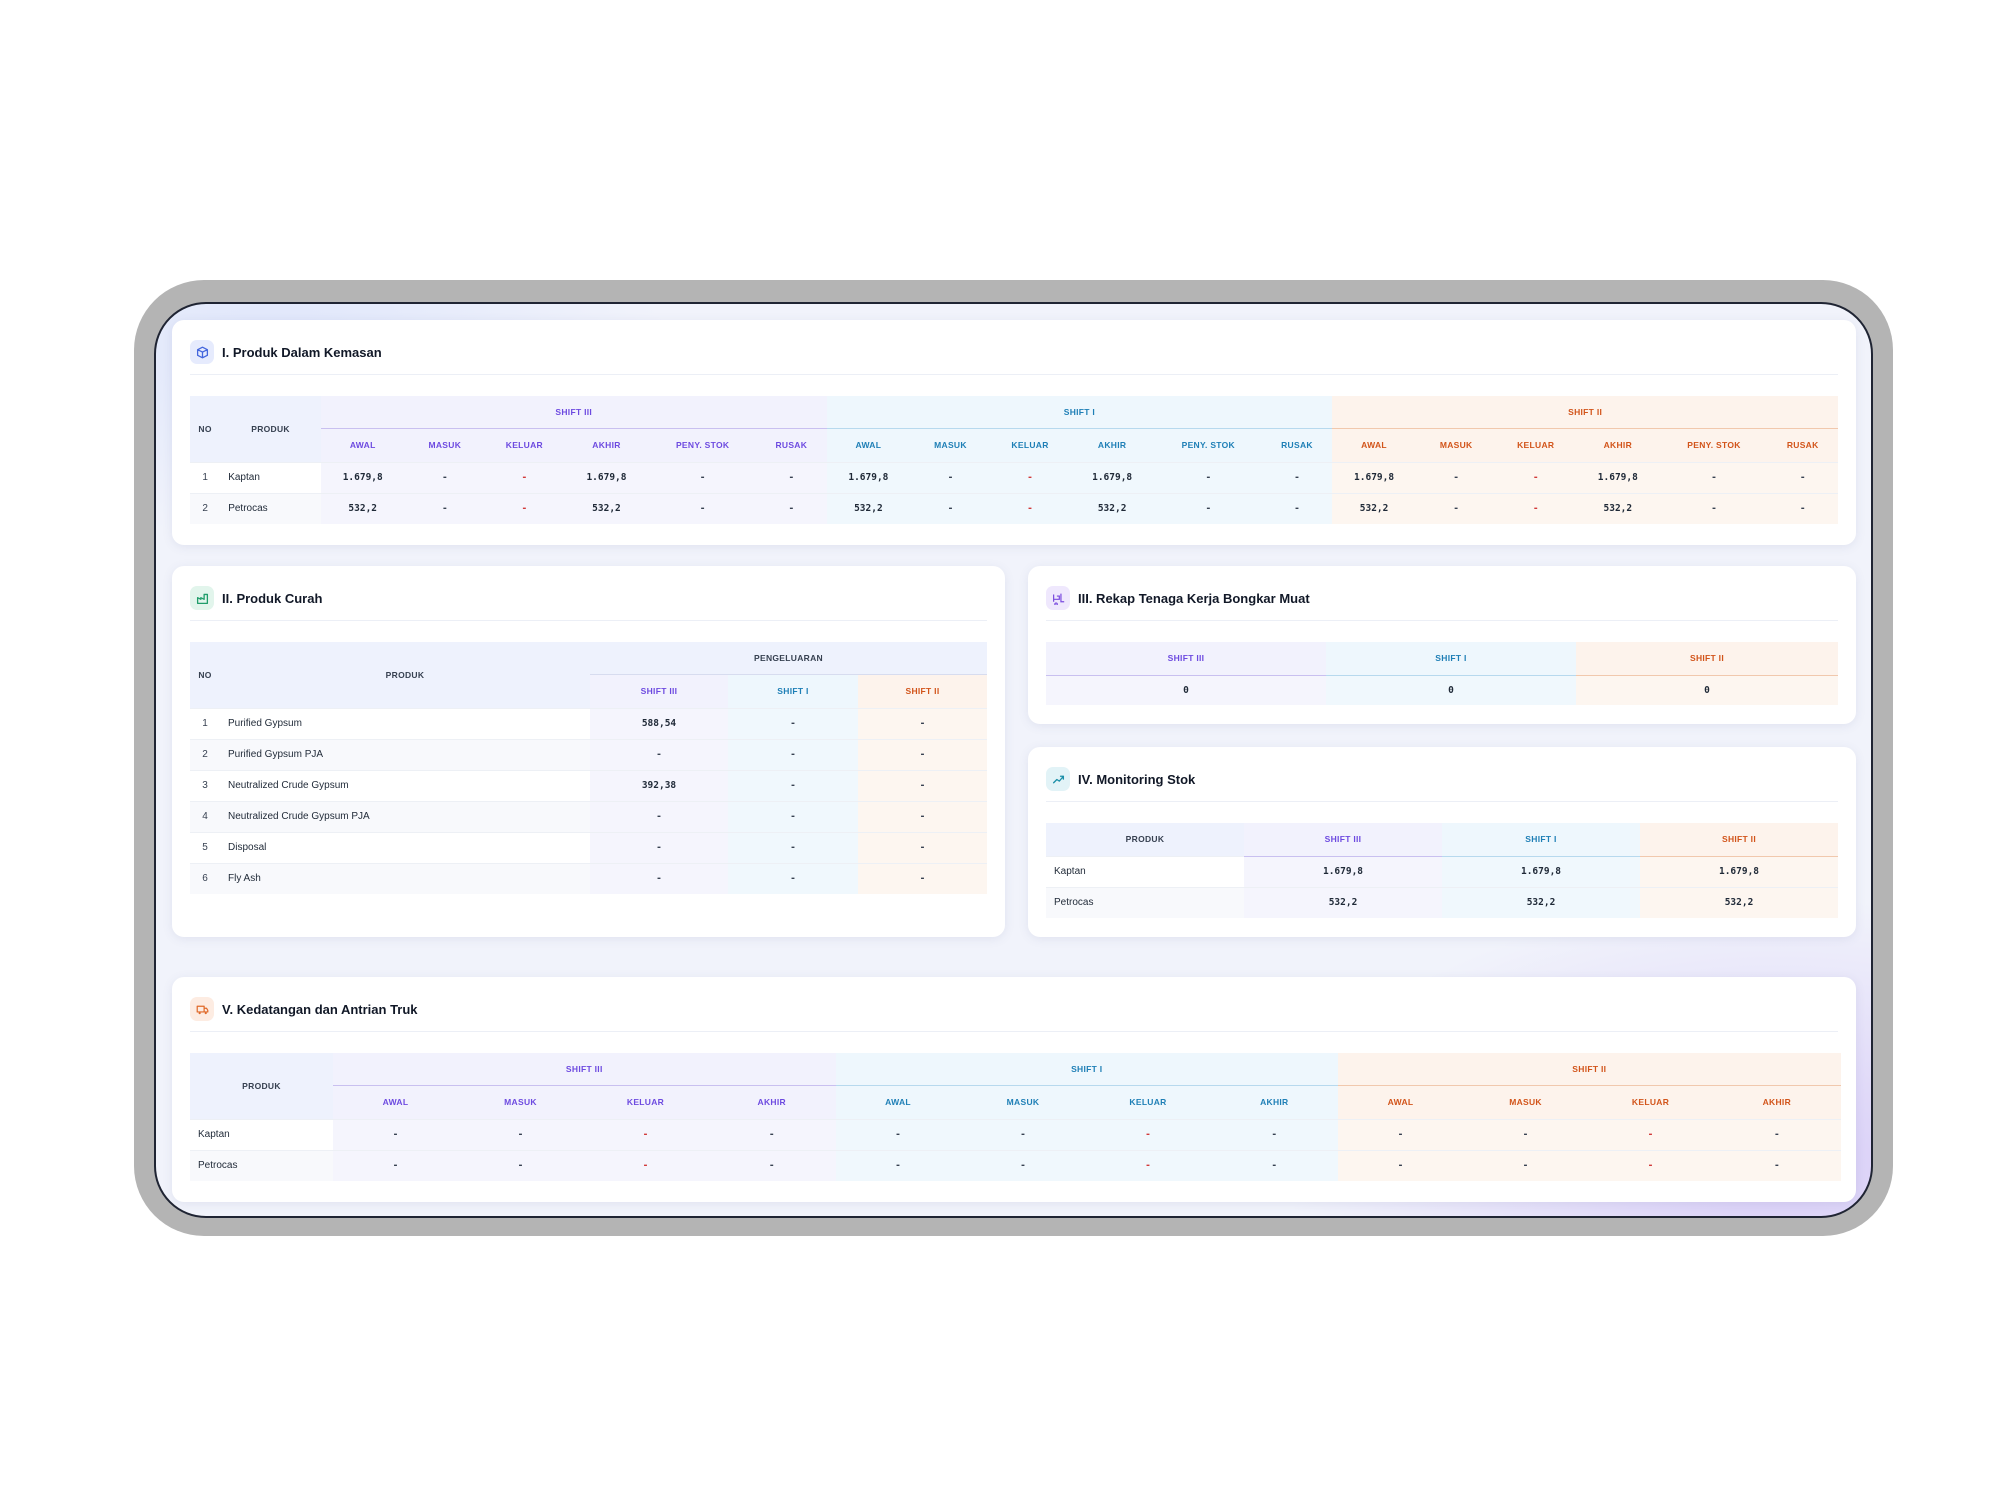 Image resolution: width=2000 pixels, height=1500 pixels. What do you see at coordinates (1015, 1134) in the screenshot?
I see `table-row: Kaptan - - - - - - - - - - - -` at bounding box center [1015, 1134].